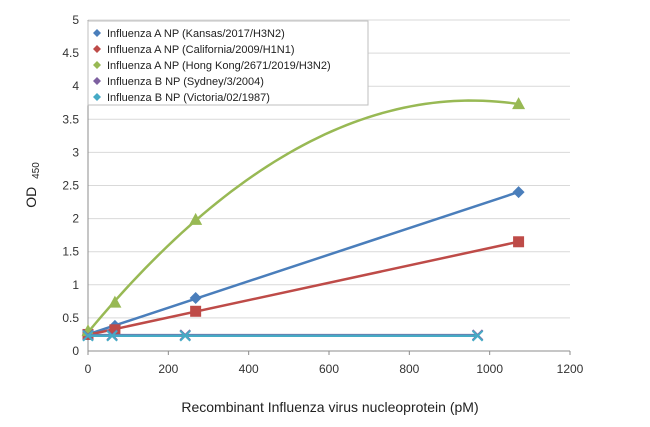 Image resolution: width=650 pixels, height=427 pixels. I want to click on x-tick-label: 400, so click(249, 369).